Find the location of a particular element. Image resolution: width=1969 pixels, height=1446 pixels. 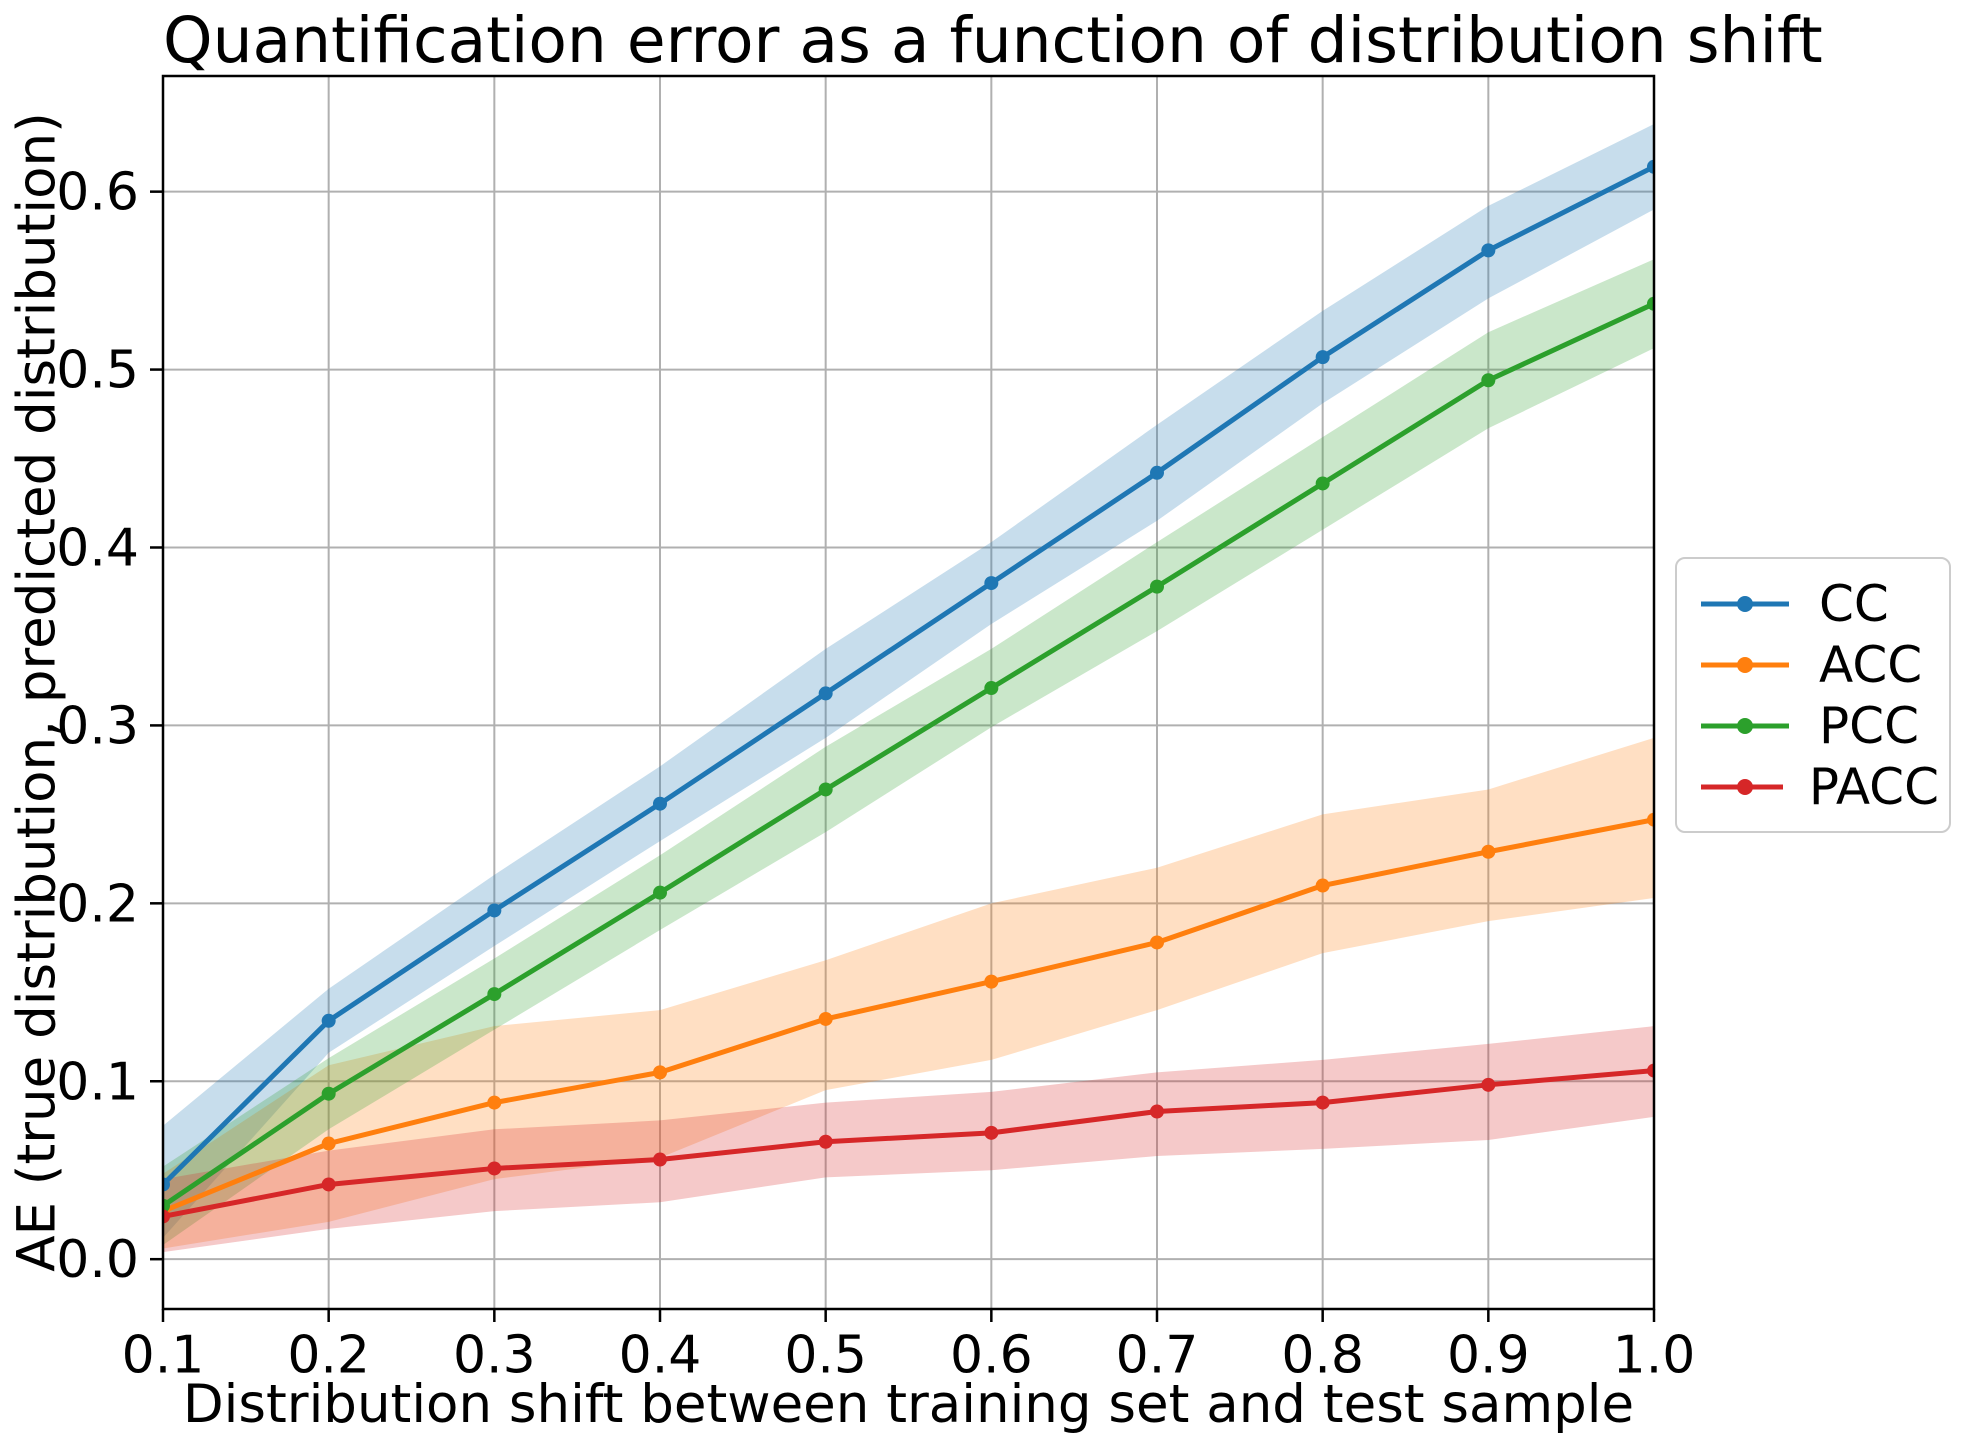

legend-label-acc: ACC is located at coordinates (1871, 664).